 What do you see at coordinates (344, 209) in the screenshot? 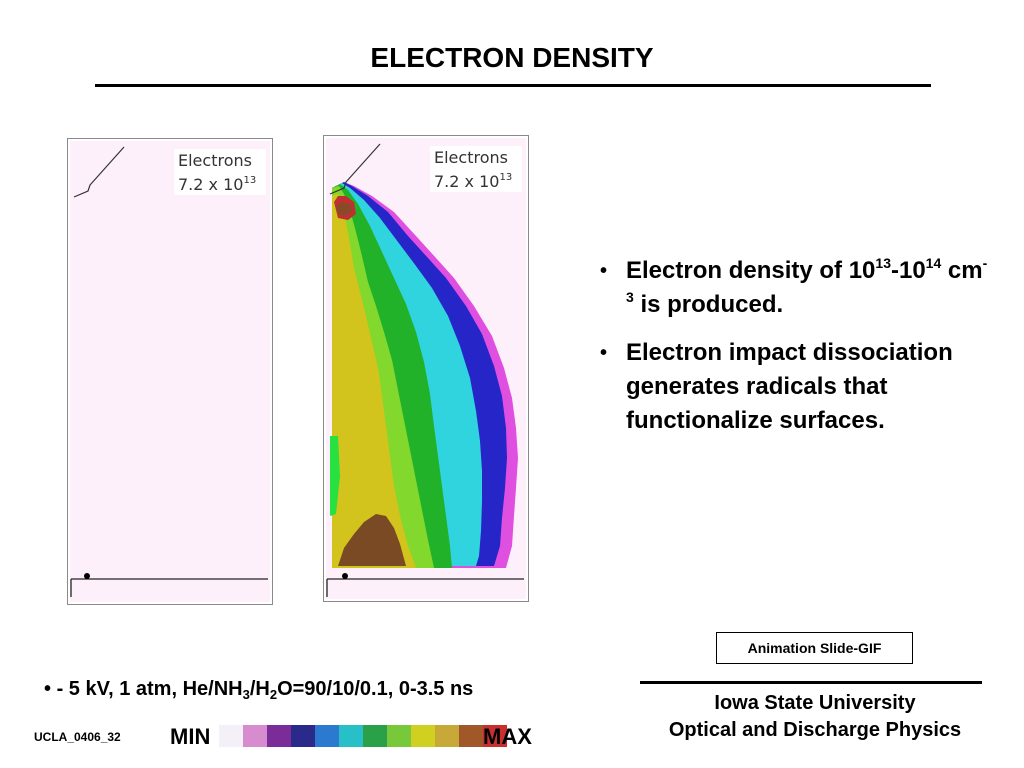
I see `contour-brown-tip` at bounding box center [344, 209].